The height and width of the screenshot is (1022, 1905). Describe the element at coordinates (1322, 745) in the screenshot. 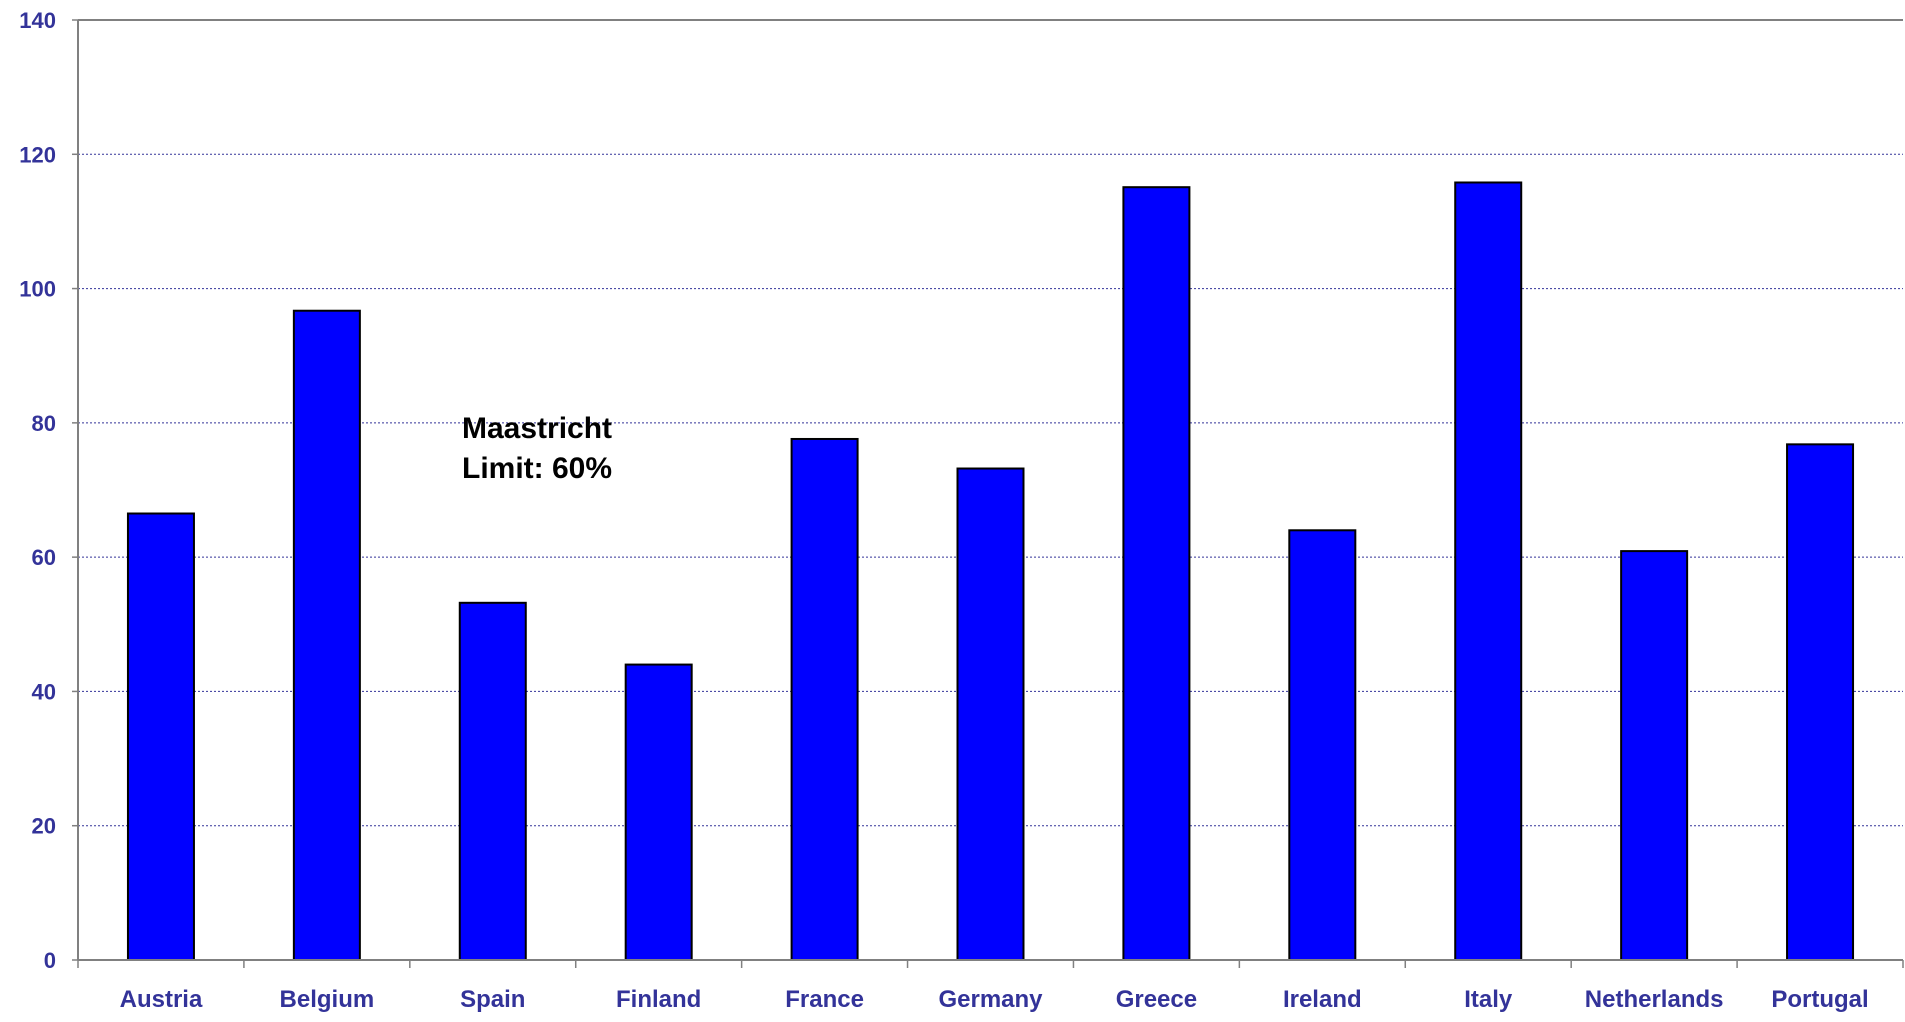

I see `bar-ireland` at that location.